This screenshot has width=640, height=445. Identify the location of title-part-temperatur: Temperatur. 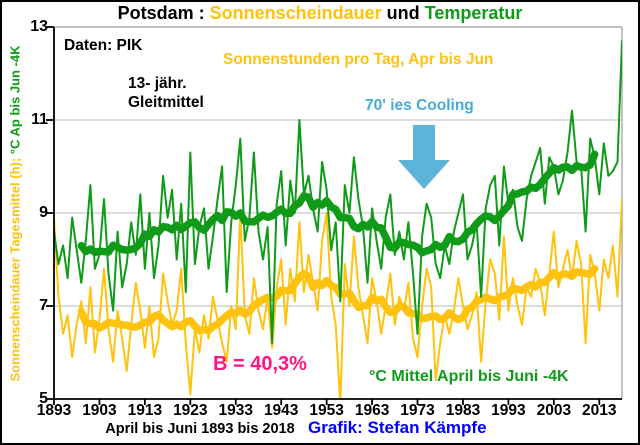
(473, 13).